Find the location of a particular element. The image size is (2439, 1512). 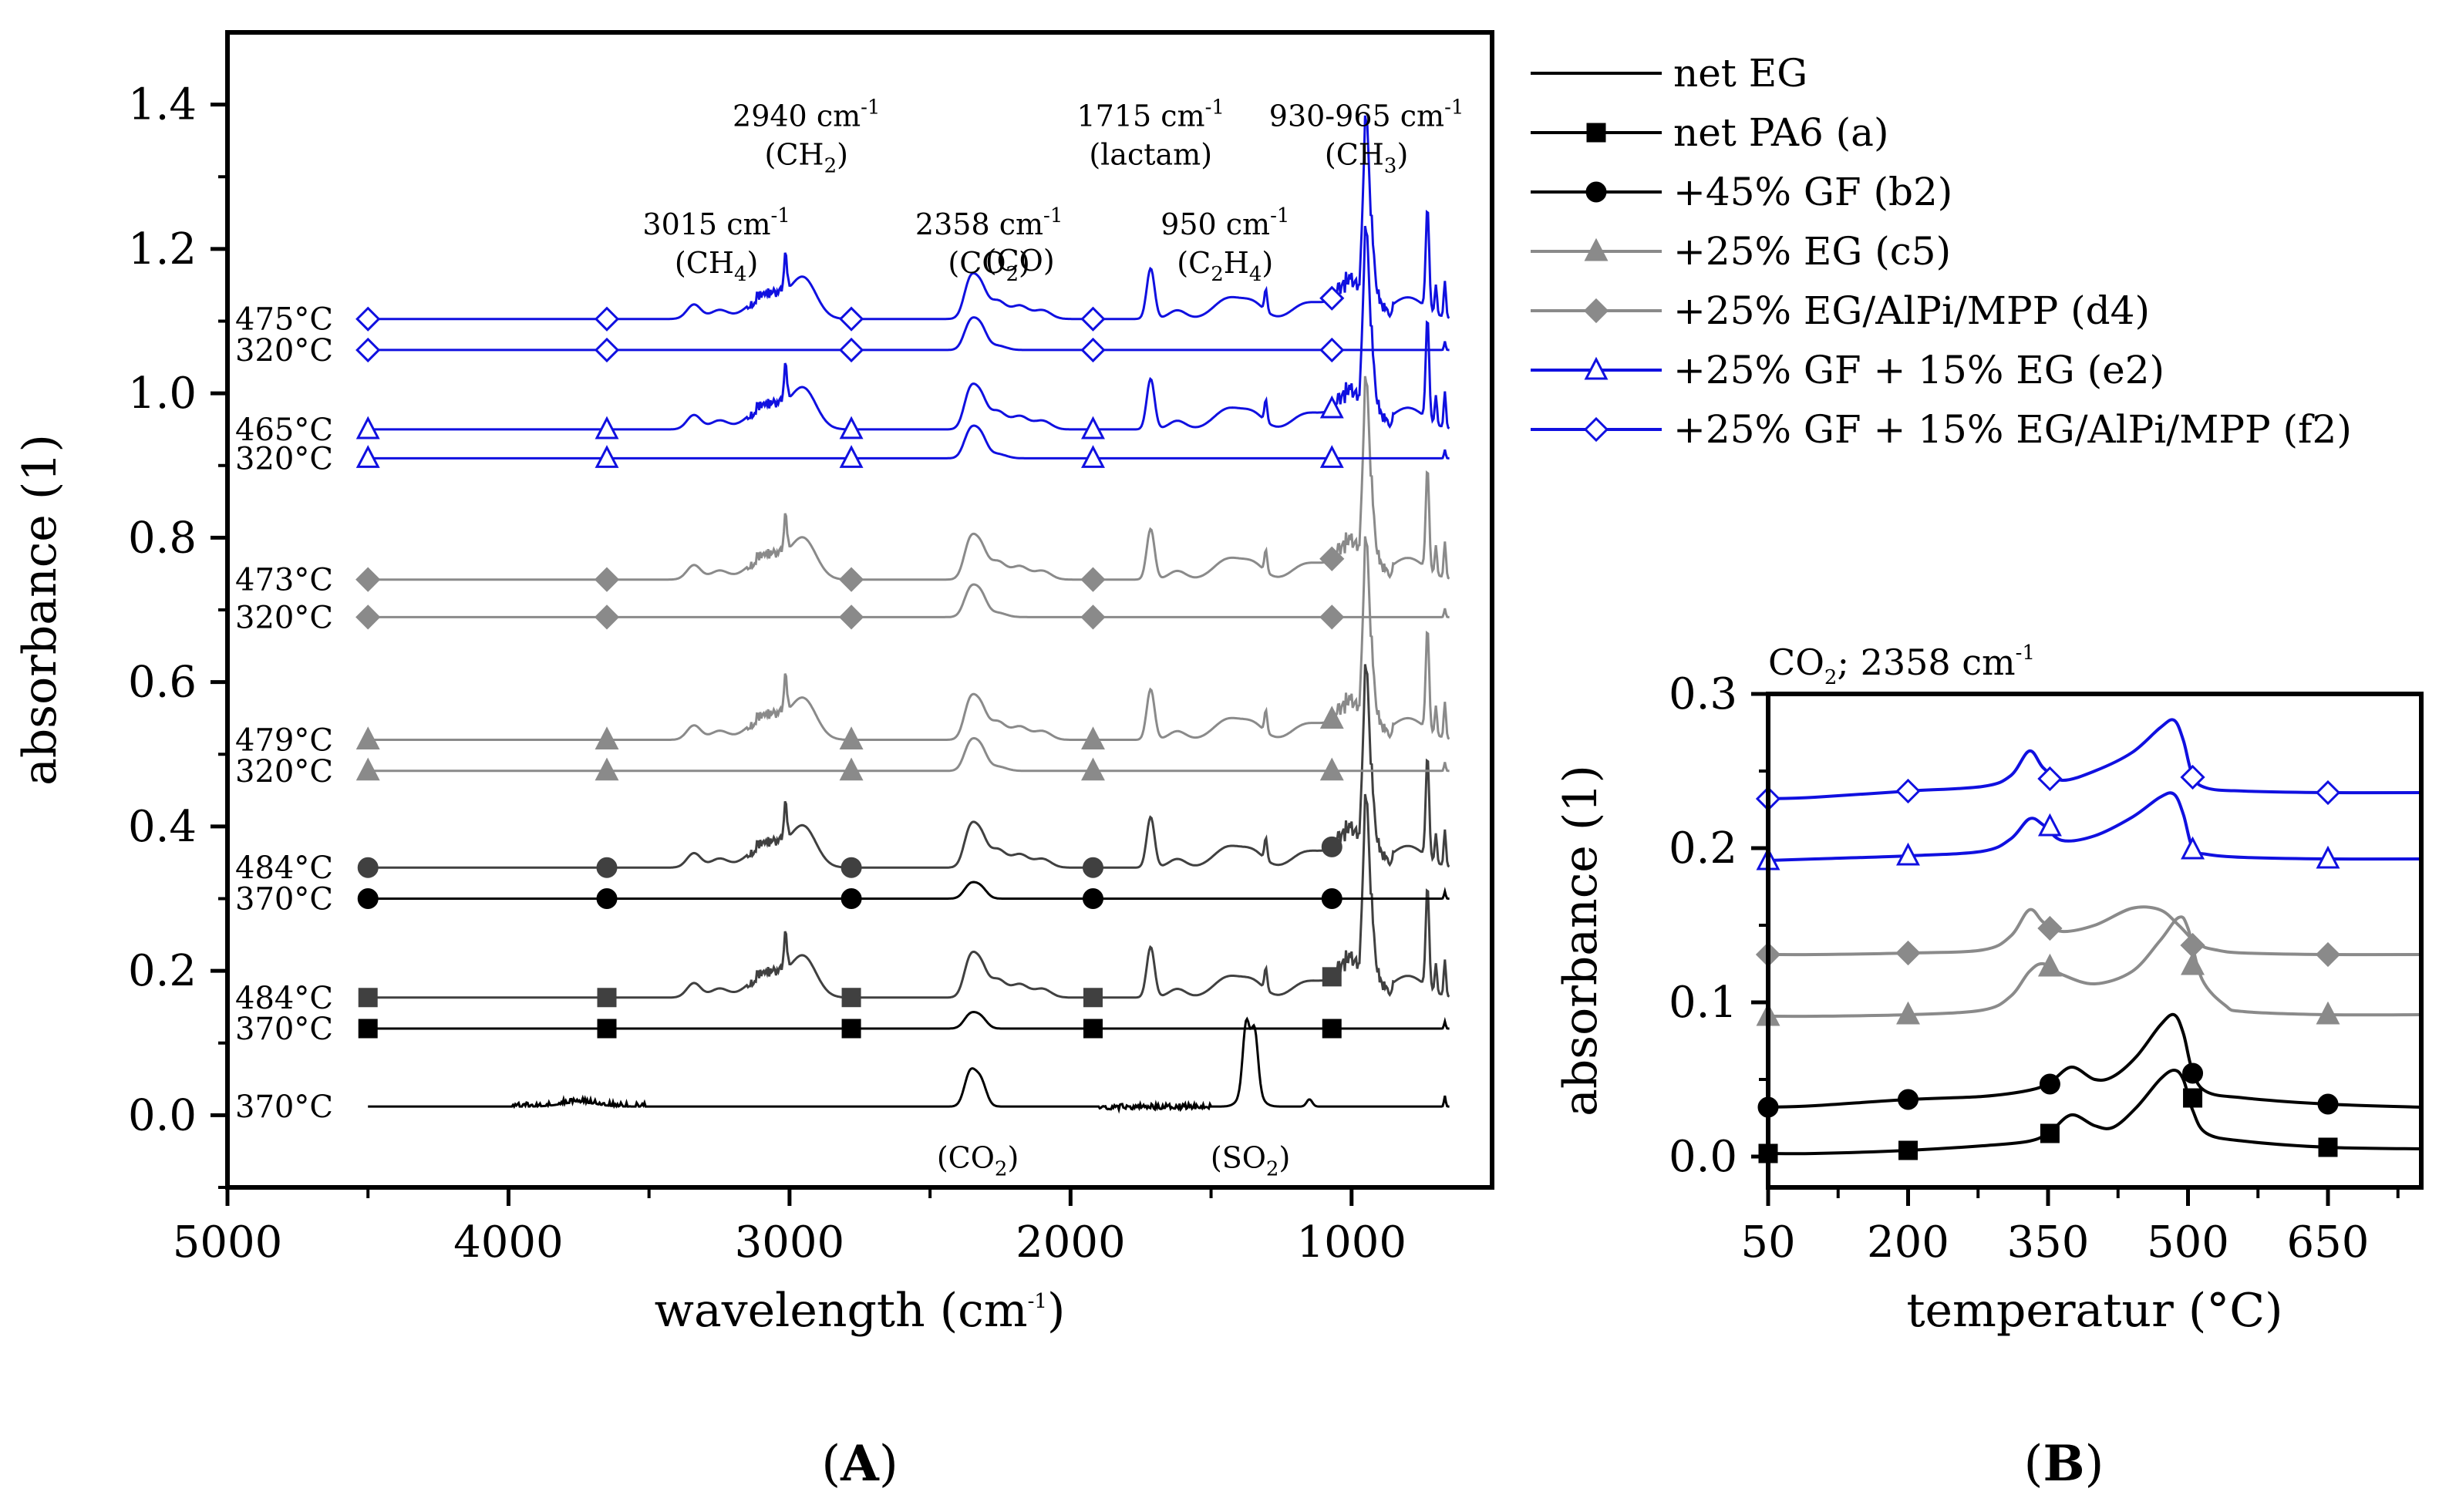

annotation-line1: 1715 cm-1 is located at coordinates (1150, 114).